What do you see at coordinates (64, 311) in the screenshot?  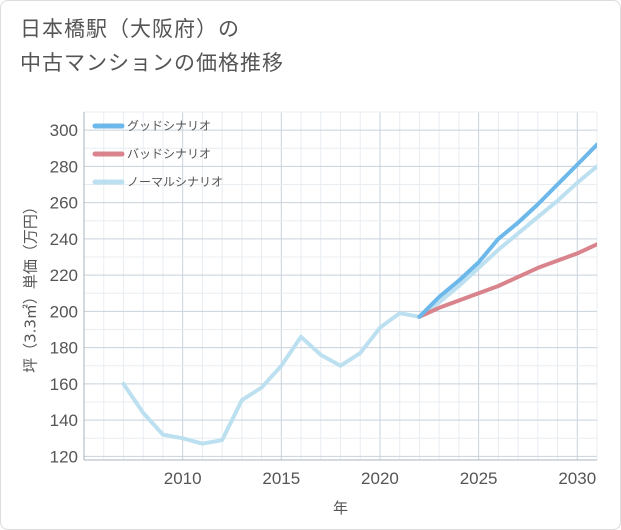 I see `y-tick-label: 200` at bounding box center [64, 311].